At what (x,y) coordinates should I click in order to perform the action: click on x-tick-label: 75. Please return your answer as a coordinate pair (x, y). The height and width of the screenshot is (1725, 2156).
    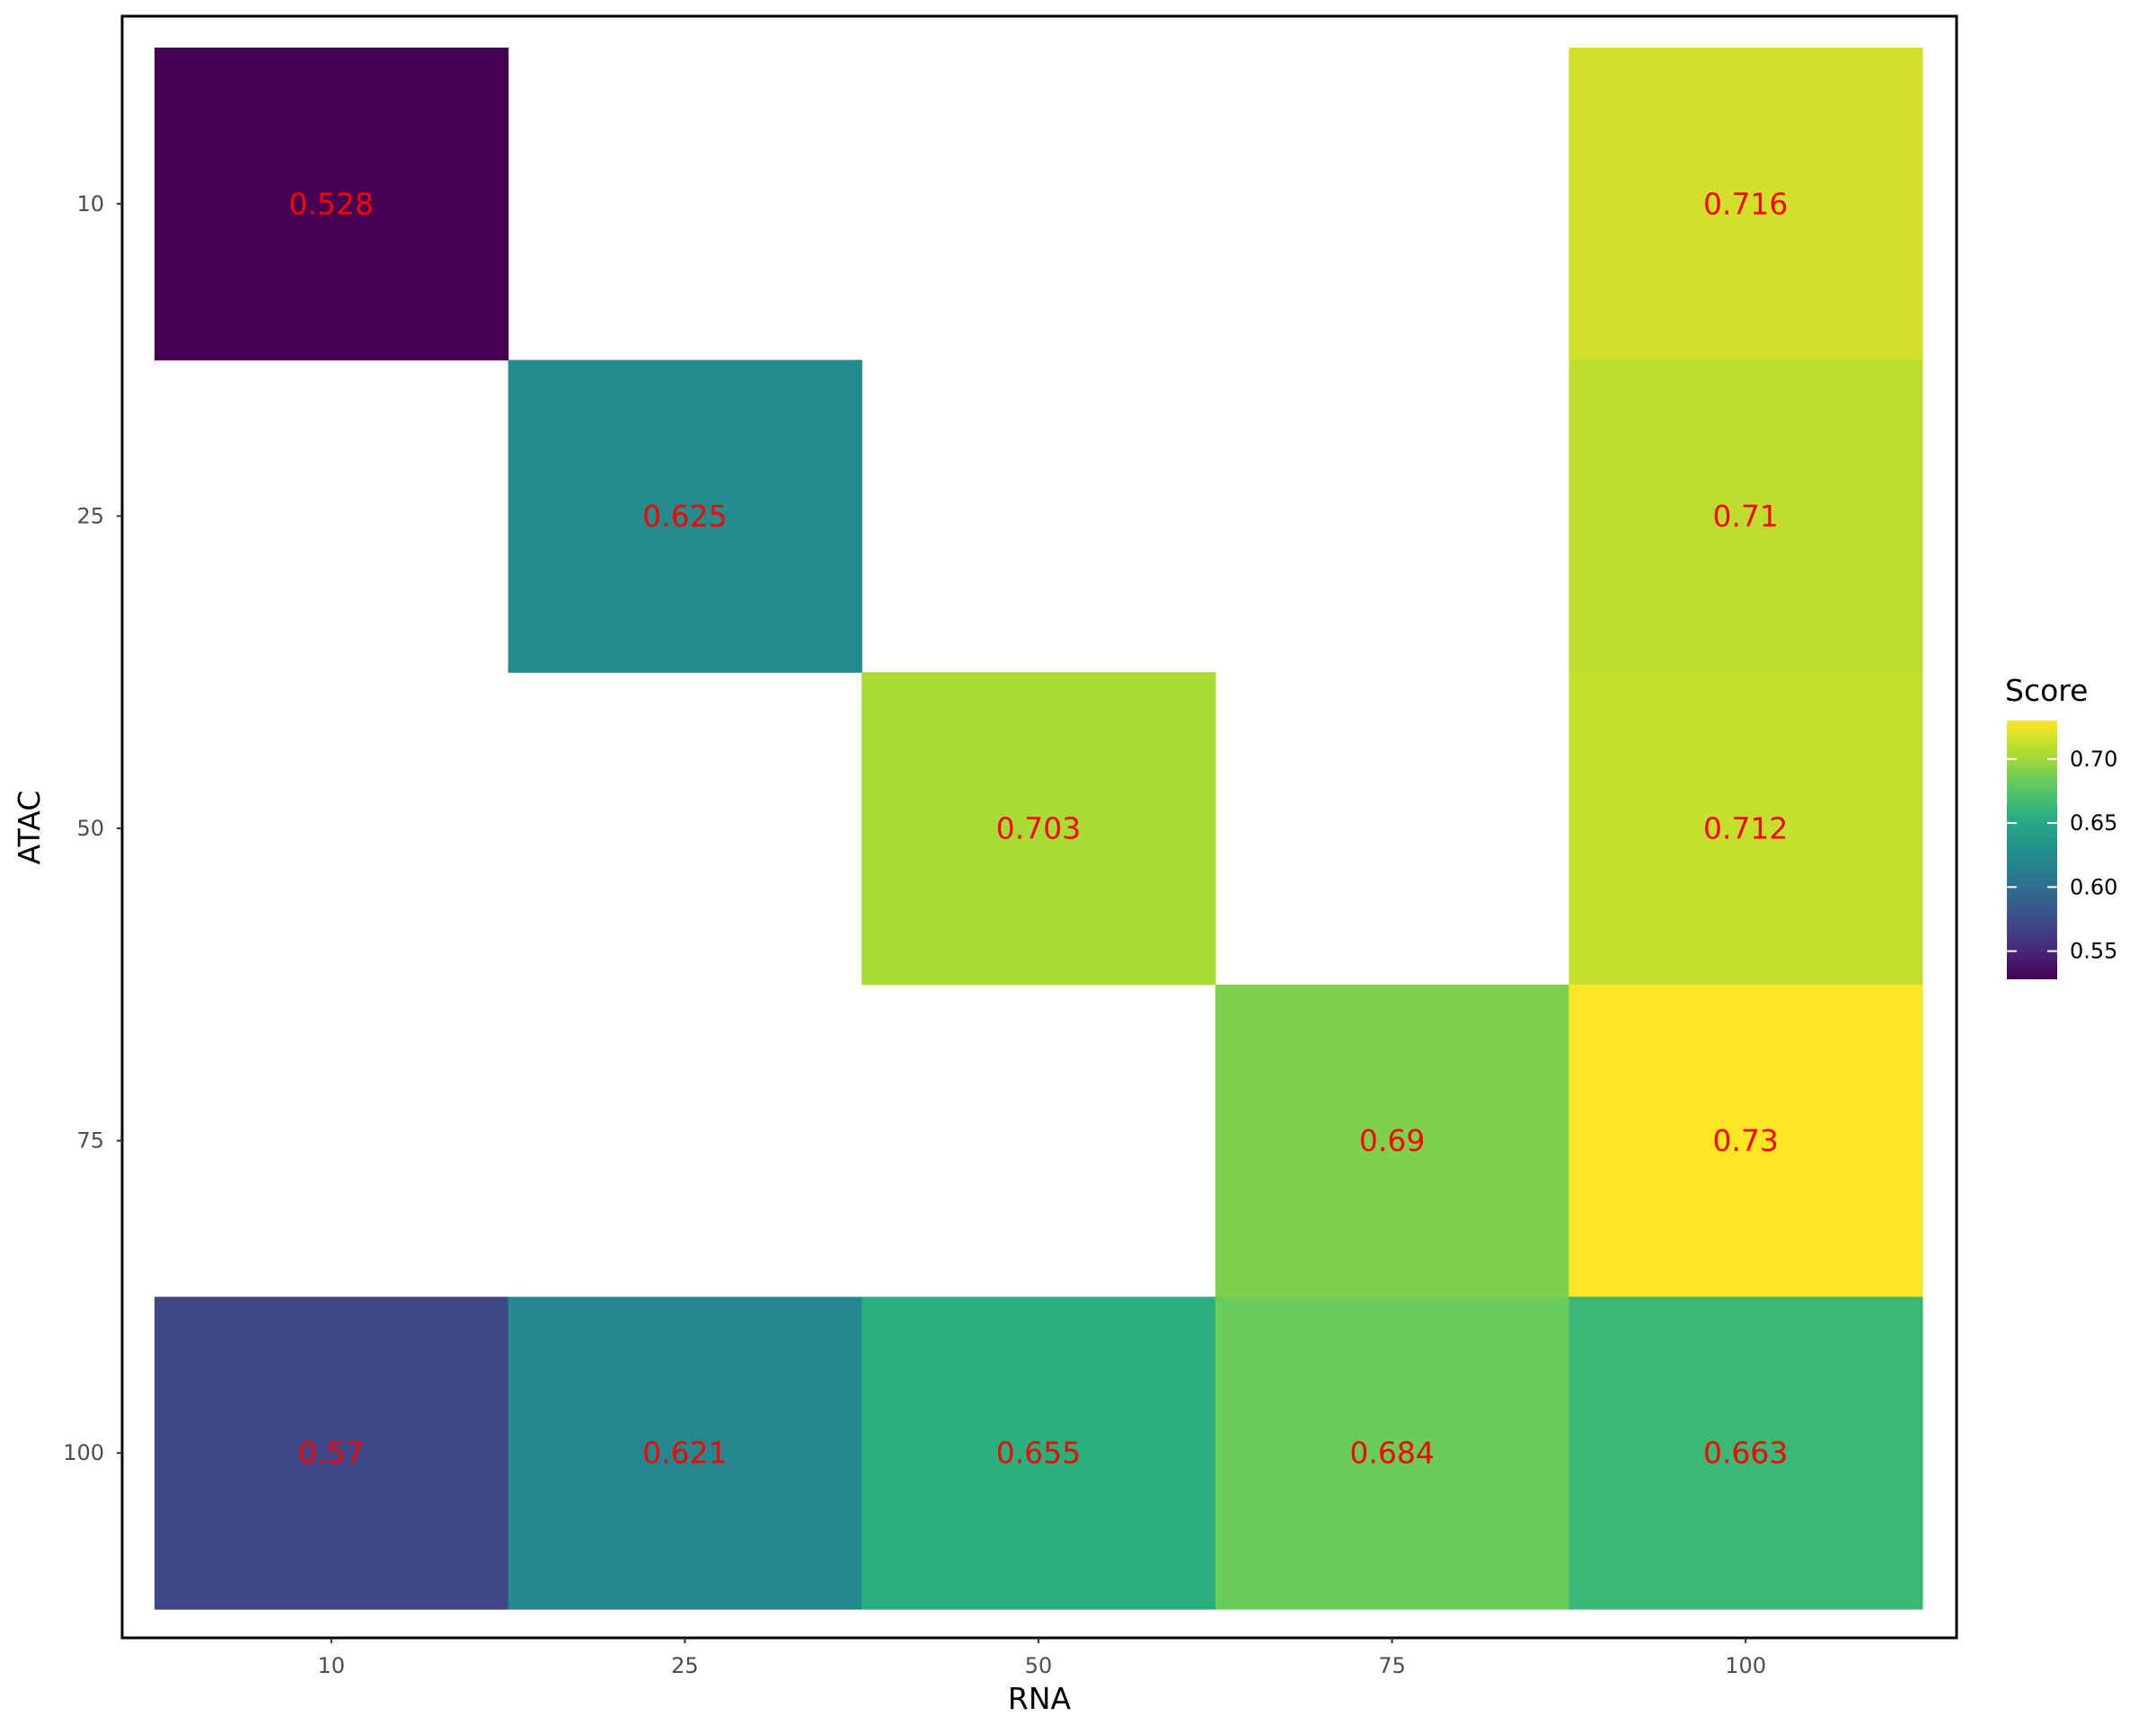
    Looking at the image, I should click on (1392, 1665).